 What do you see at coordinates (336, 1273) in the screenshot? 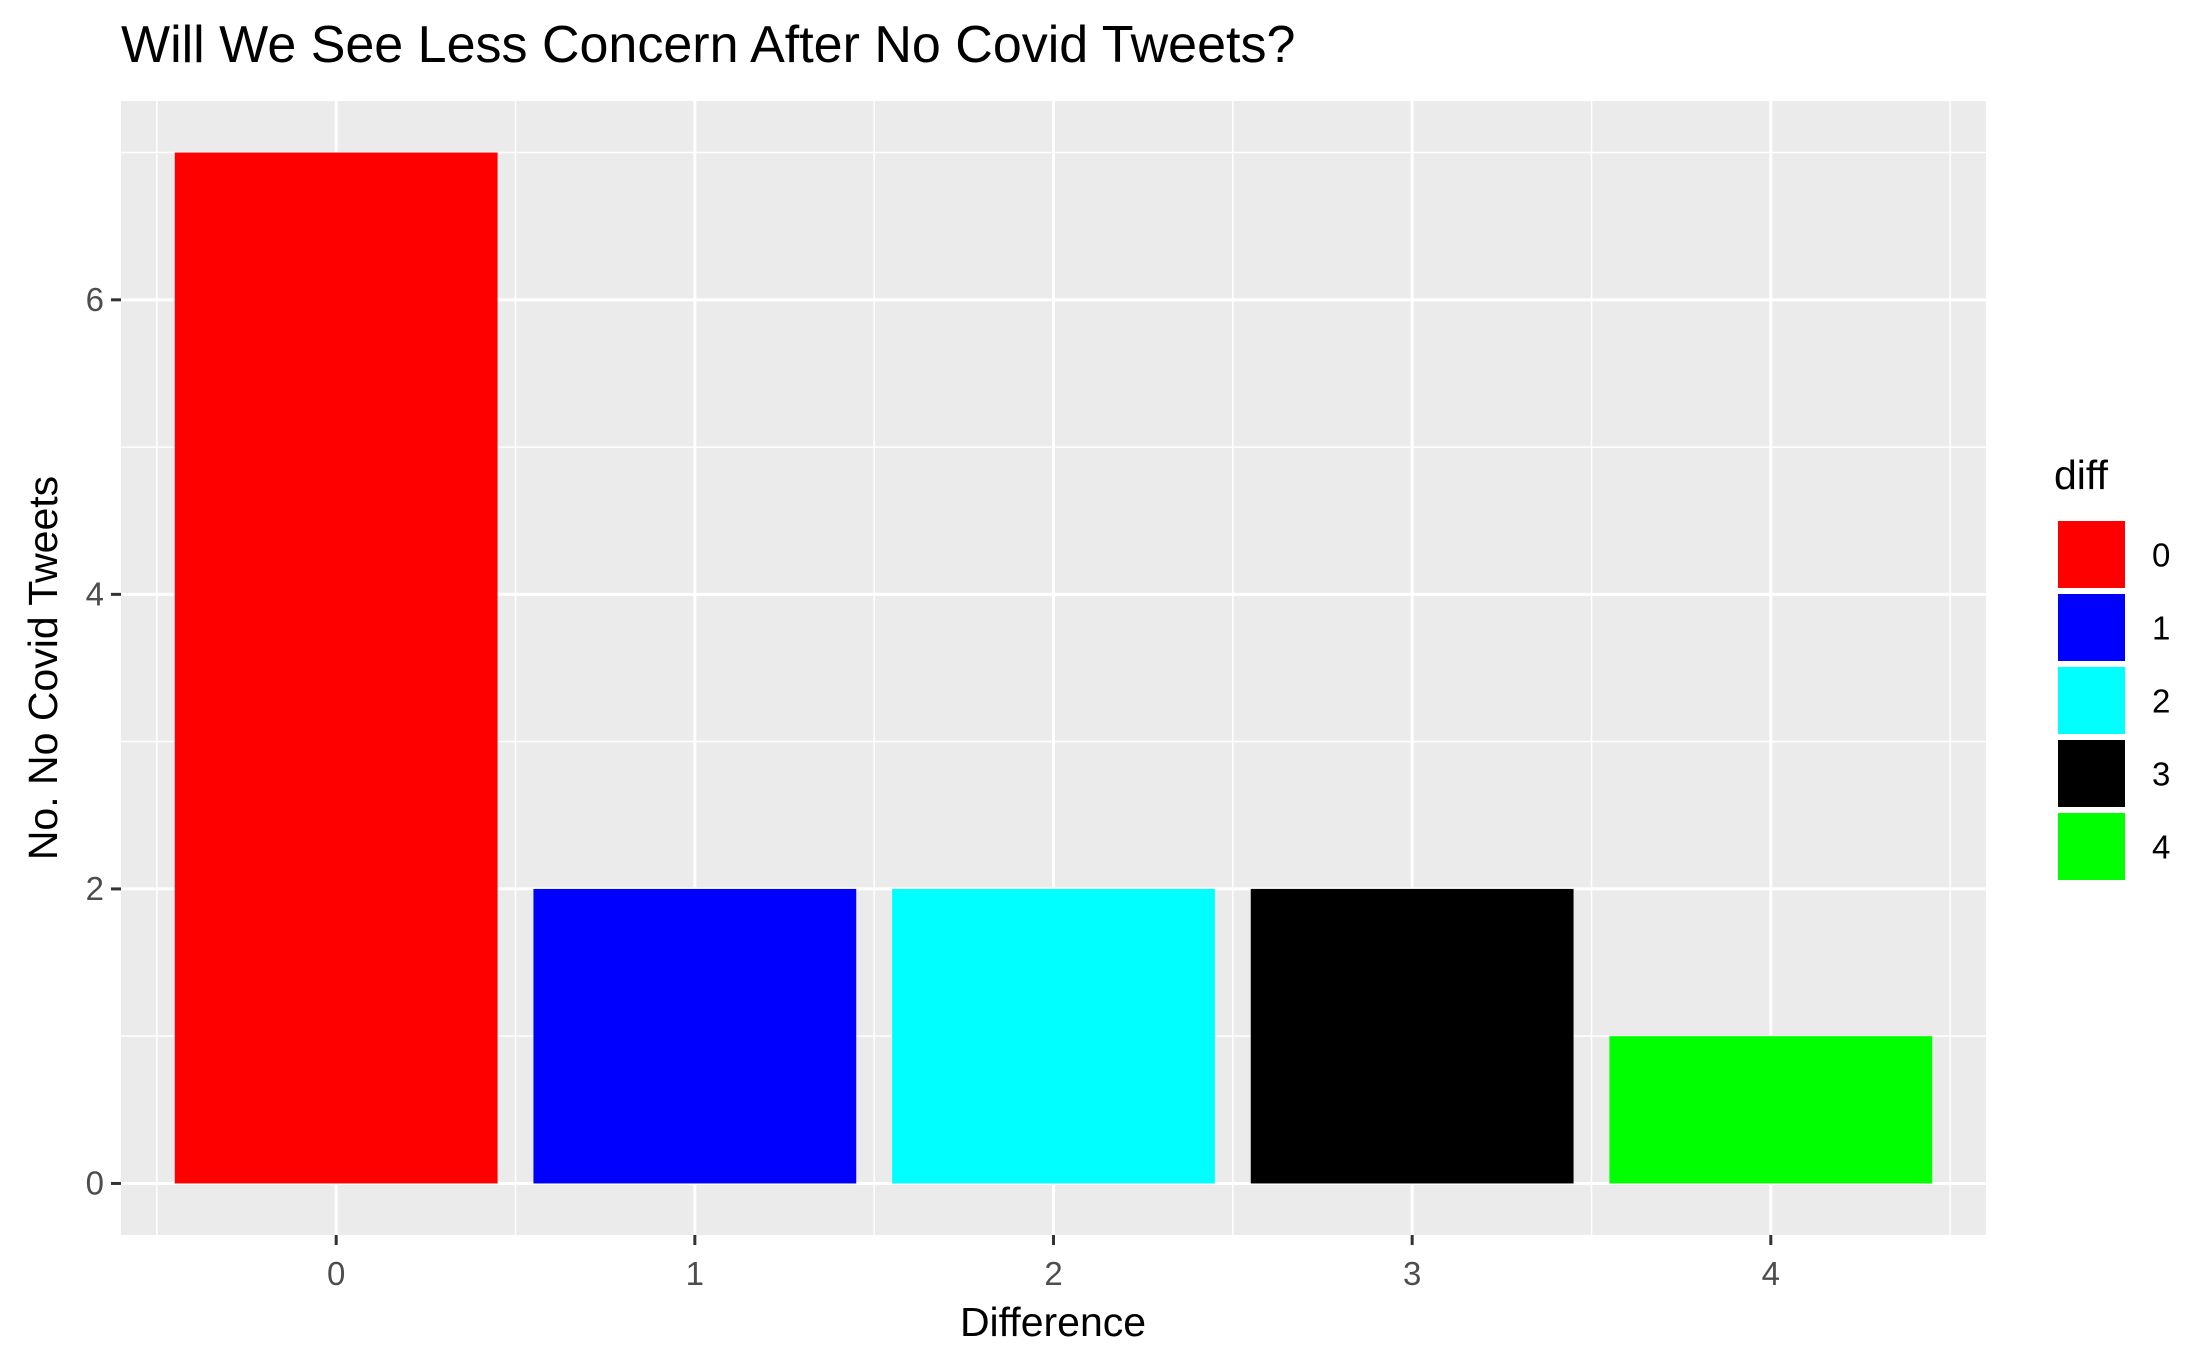
I see `x-tick-label: 0` at bounding box center [336, 1273].